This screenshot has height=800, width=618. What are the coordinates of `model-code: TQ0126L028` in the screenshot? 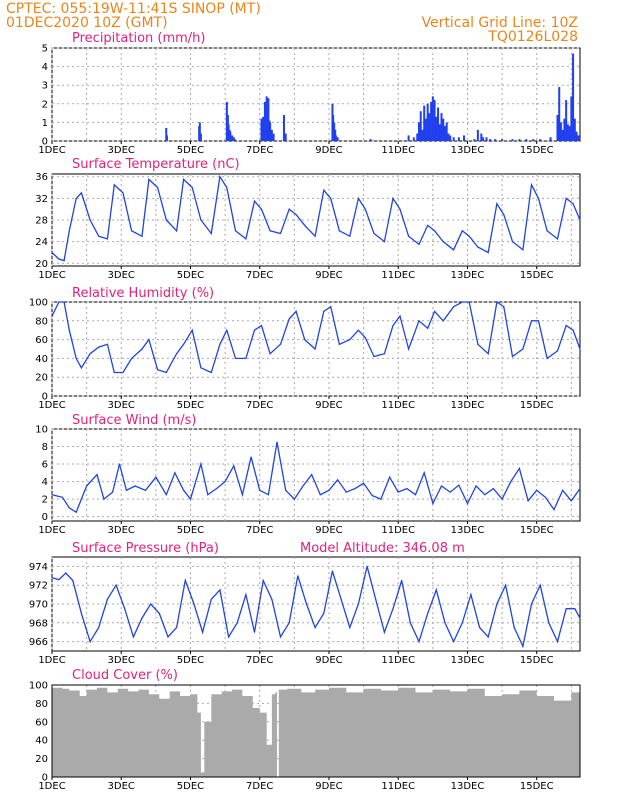 It's located at (532, 37).